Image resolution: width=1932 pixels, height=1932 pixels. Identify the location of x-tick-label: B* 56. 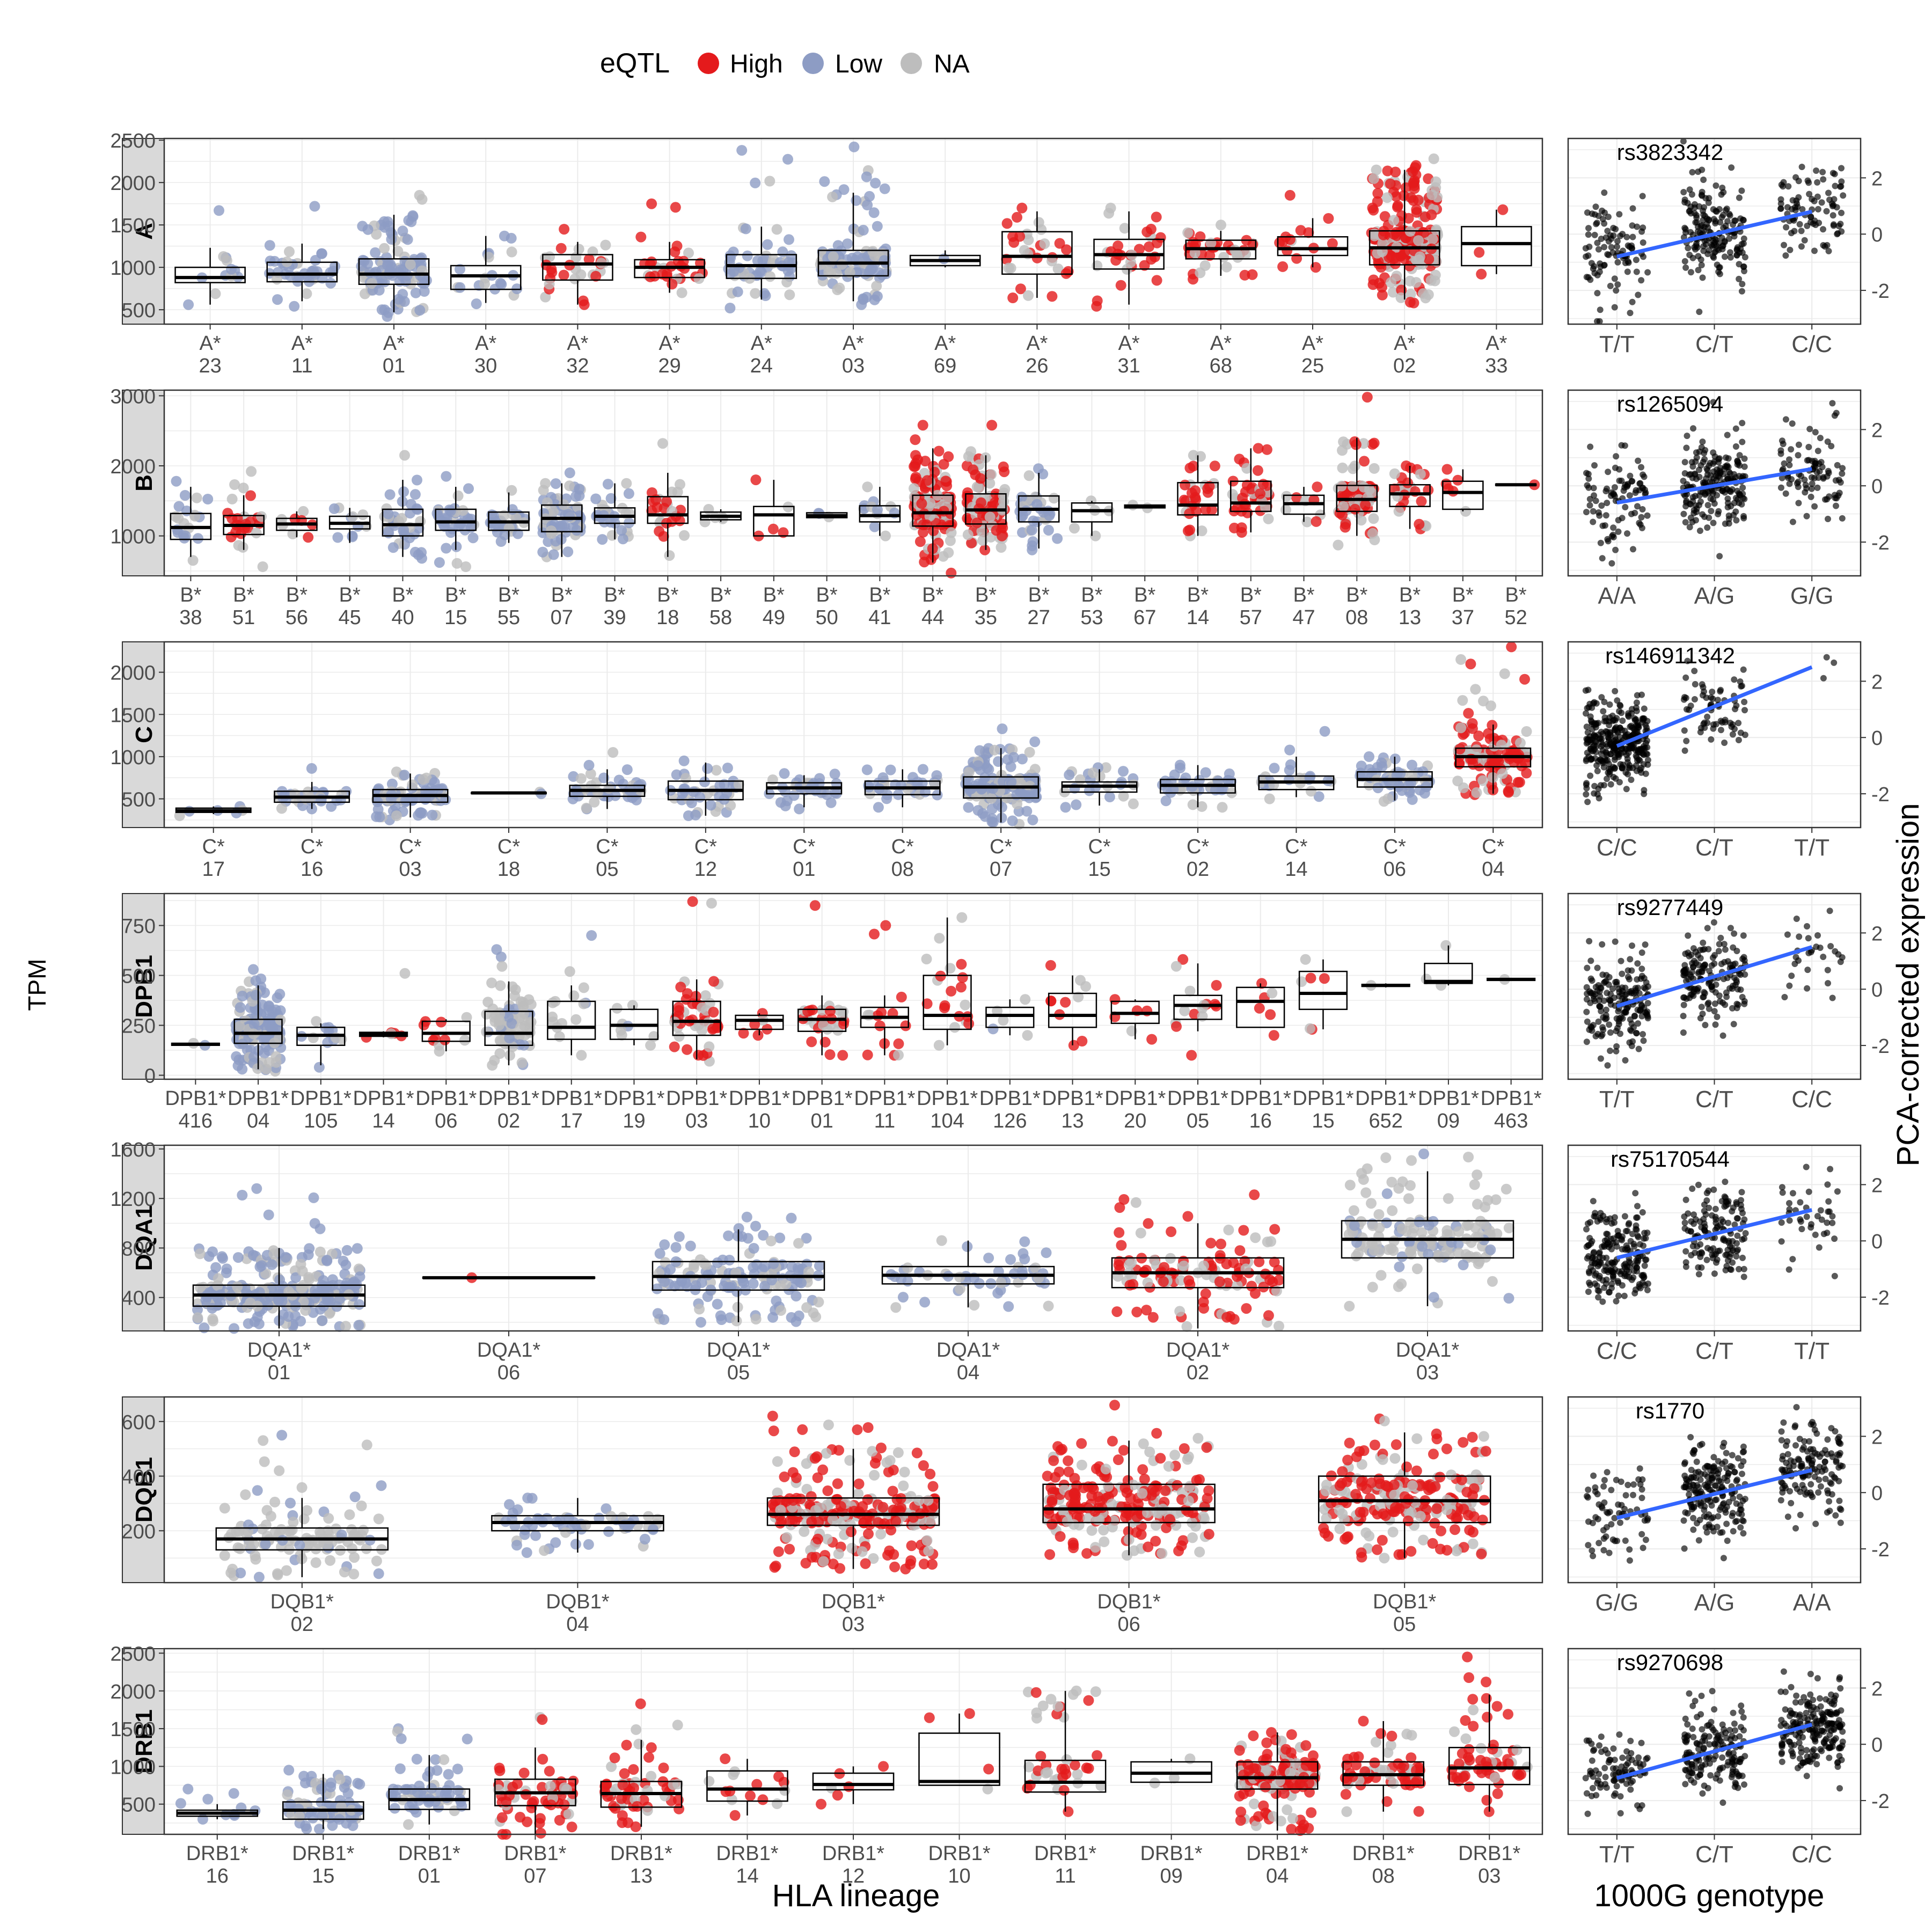
(297, 606).